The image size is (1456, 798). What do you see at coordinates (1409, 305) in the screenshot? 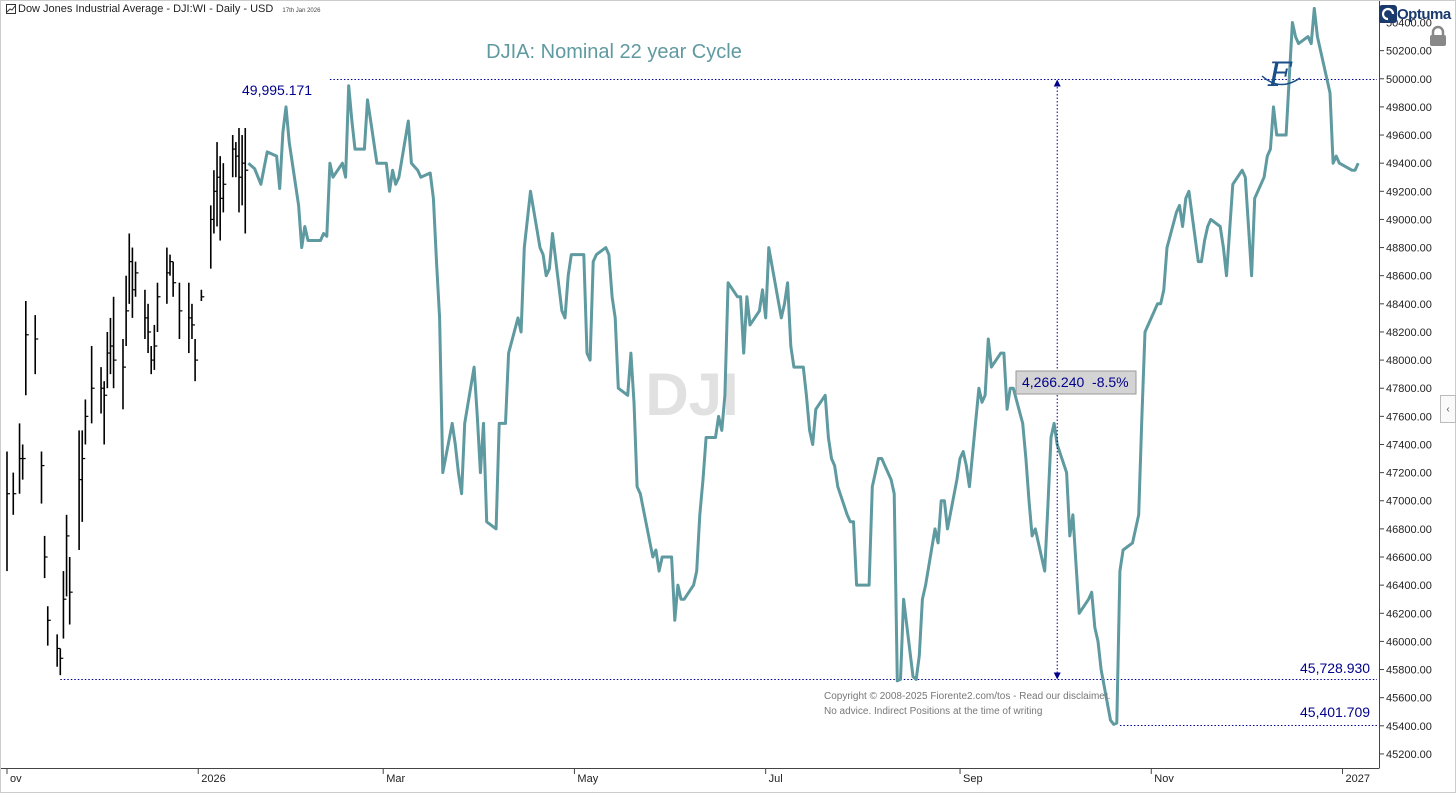
I see `y-tick-label: 48400.00` at bounding box center [1409, 305].